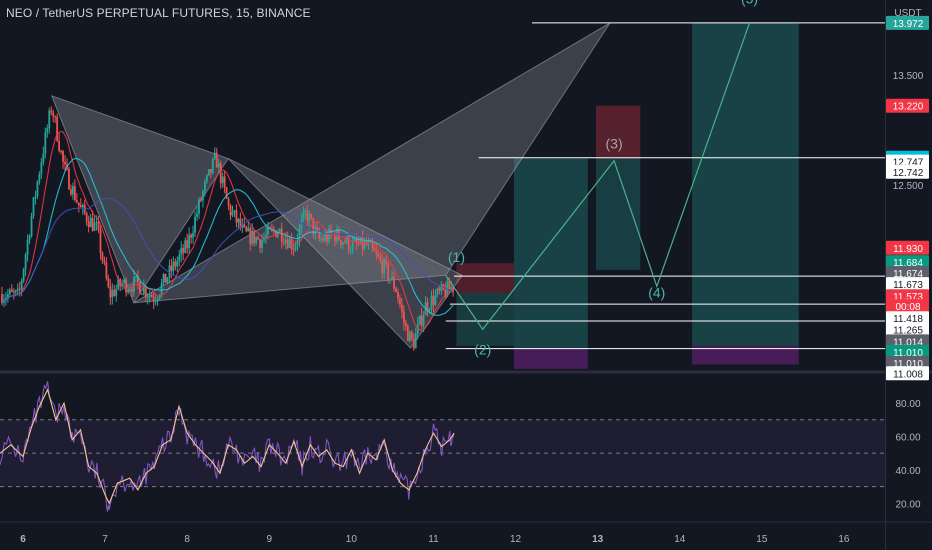 The height and width of the screenshot is (550, 932). What do you see at coordinates (456, 257) in the screenshot?
I see `wave-label: (1)` at bounding box center [456, 257].